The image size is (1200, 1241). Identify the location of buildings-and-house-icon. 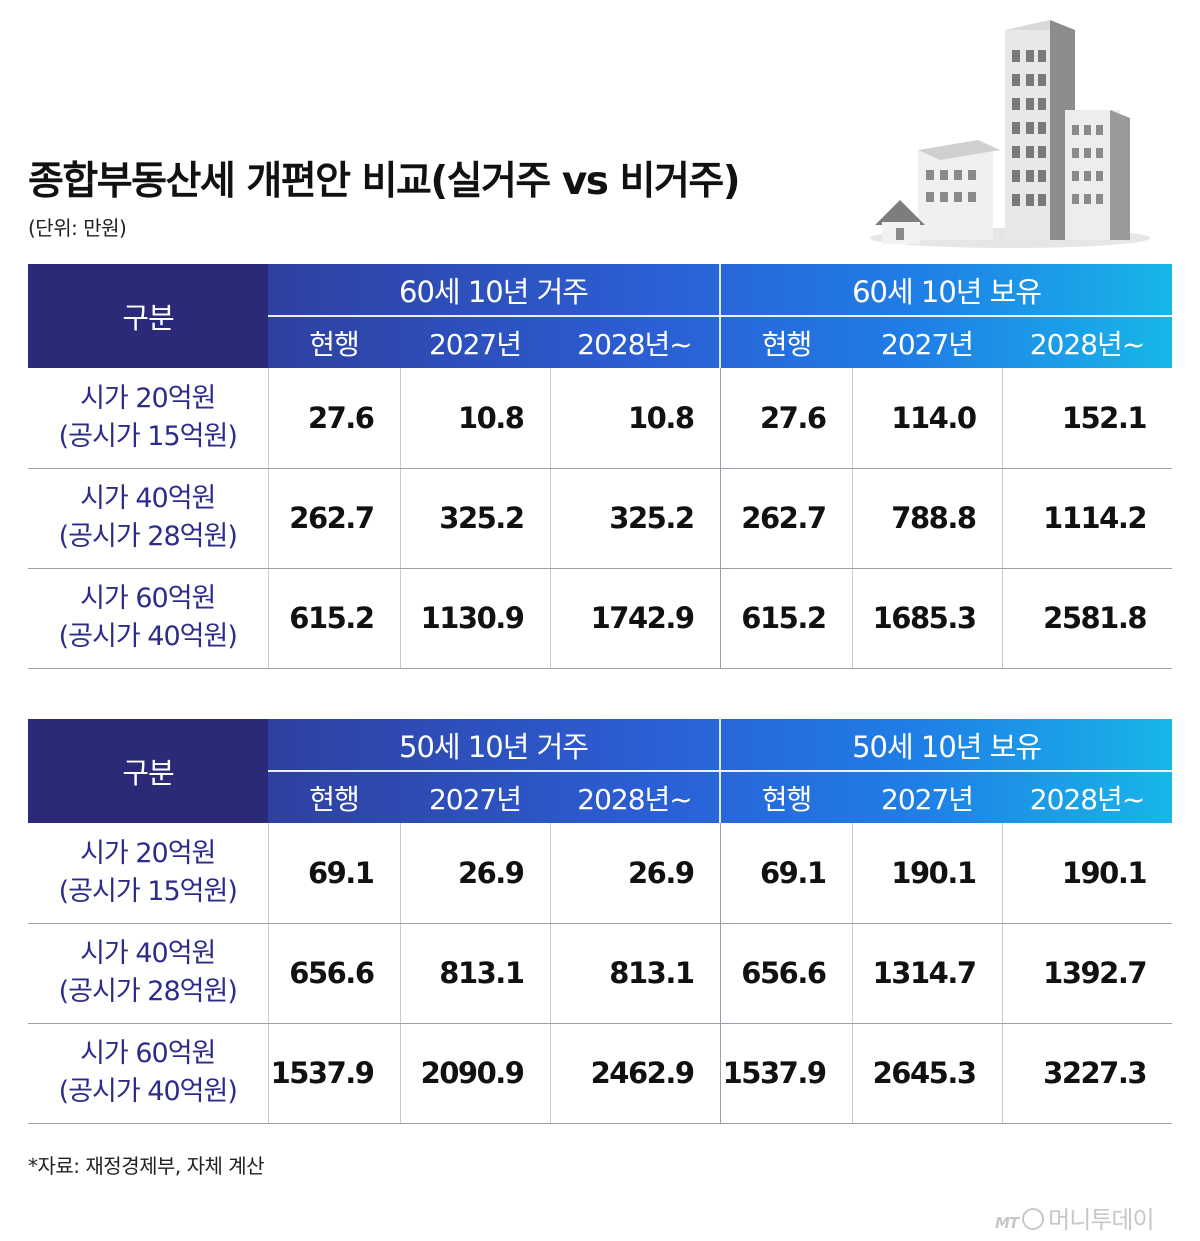
(1010, 134).